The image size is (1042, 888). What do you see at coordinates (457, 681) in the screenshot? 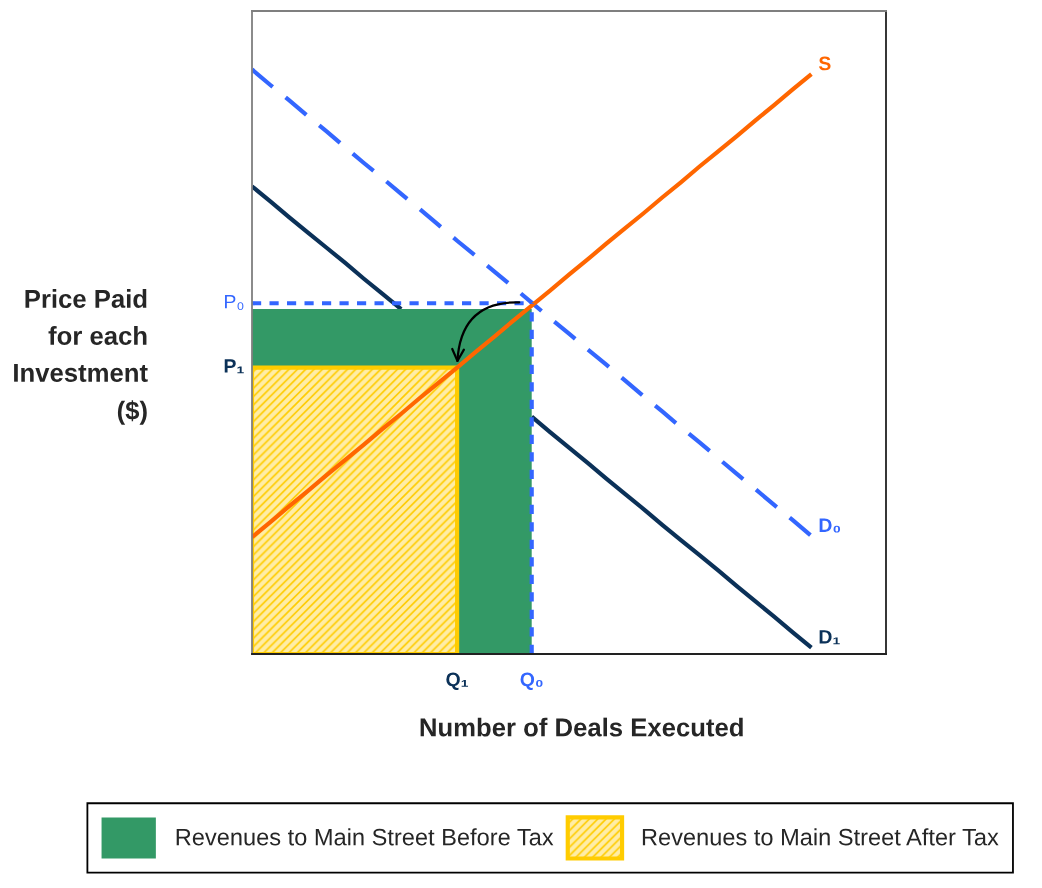
I see `x-tick-label: Q₁` at bounding box center [457, 681].